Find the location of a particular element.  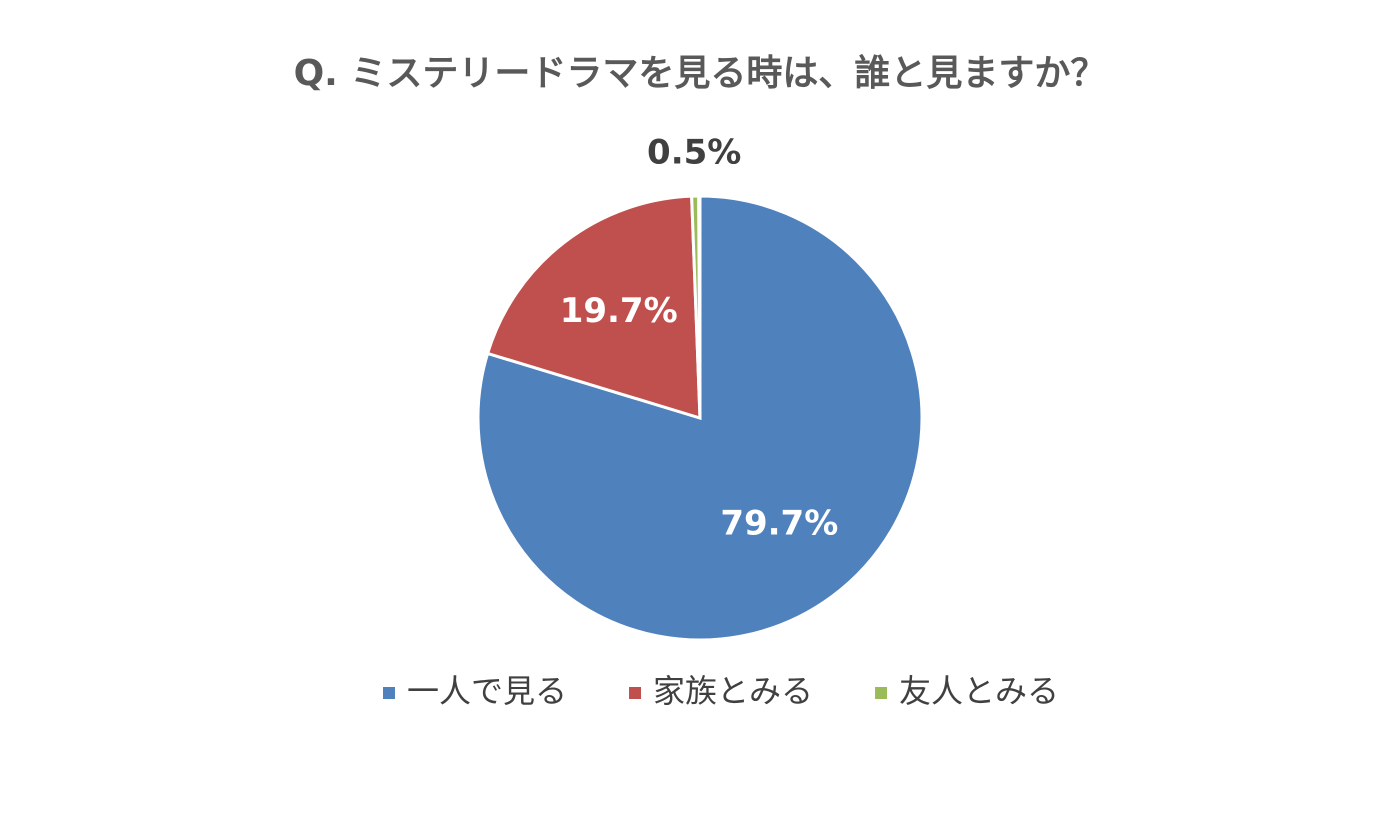

chart-title: Q. ミステリードラマを見る時は、誰と見ますか？ is located at coordinates (700, 73).